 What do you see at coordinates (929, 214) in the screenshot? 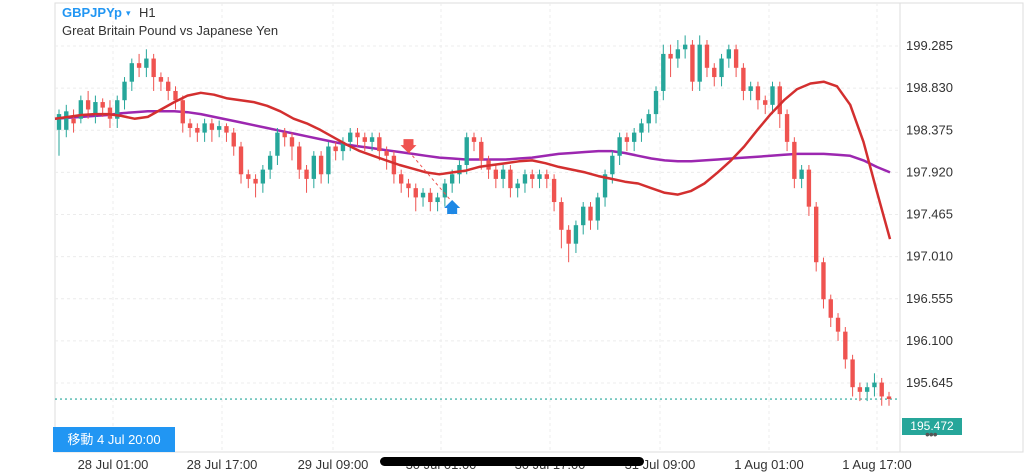
I see `y-tick-label: 197.465` at bounding box center [929, 214].